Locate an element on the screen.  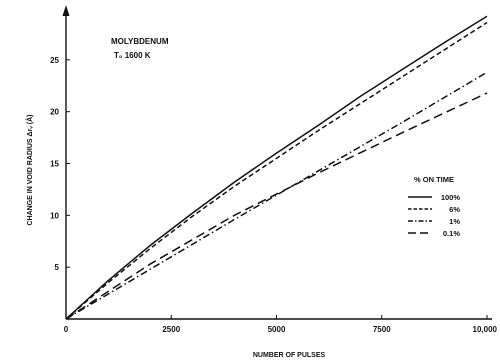
y-axis-label: CHANGE IN VOID RADIUS Δrᵥ (Å) is located at coordinates (29, 169).